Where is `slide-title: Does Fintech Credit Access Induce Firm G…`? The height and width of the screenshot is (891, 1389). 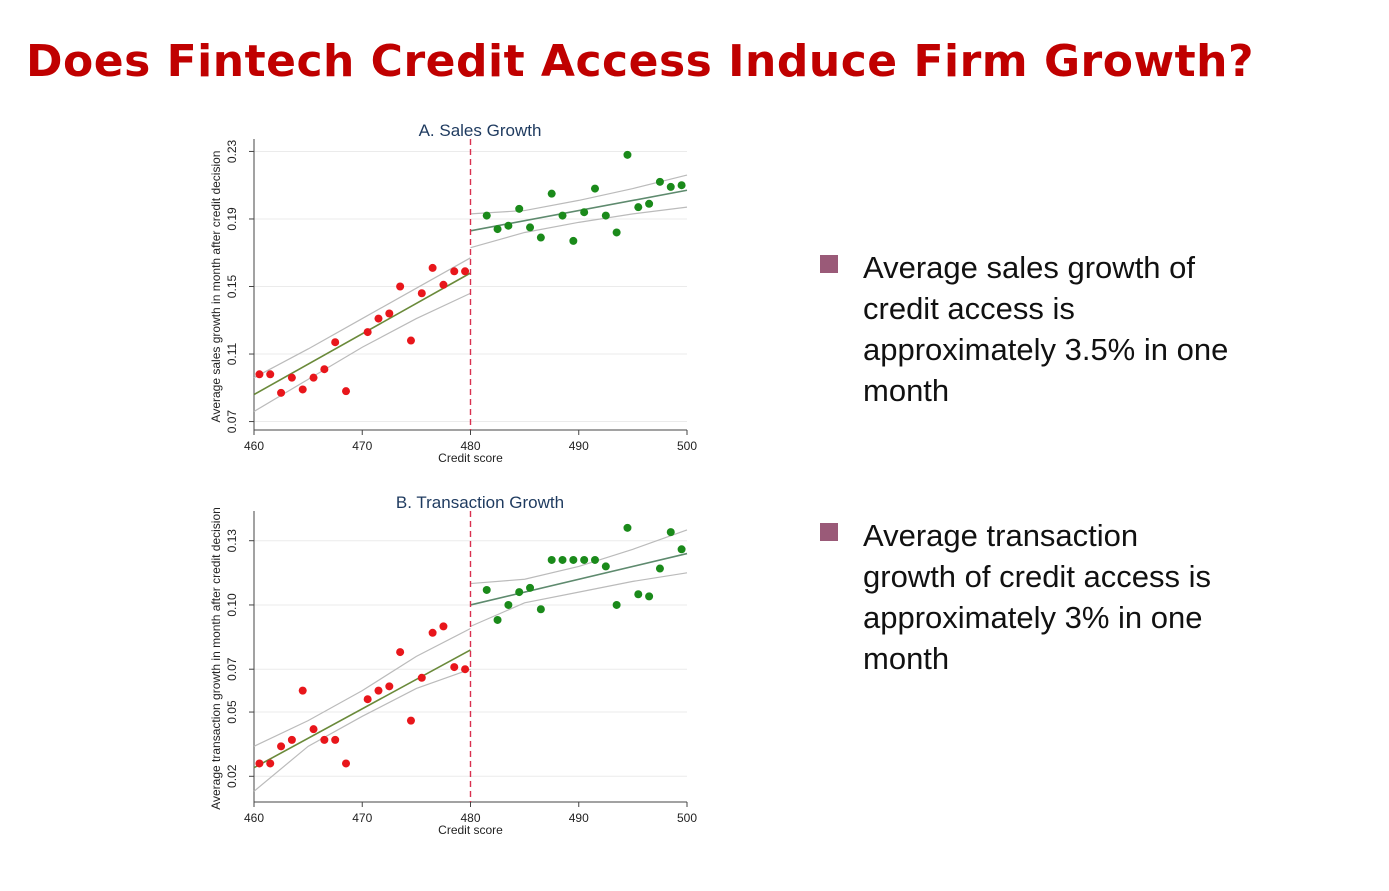 slide-title: Does Fintech Credit Access Induce Firm G… is located at coordinates (640, 61).